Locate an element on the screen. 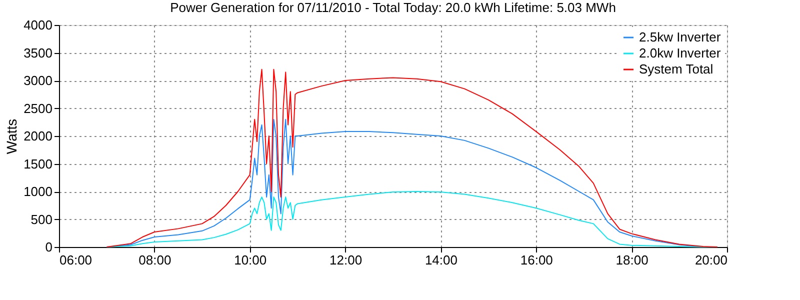 The width and height of the screenshot is (800, 300). chart-title: Power Generation for 07/11/2010 - Total Today: 20.0 kWh Lifetime: 5.03 MWh is located at coordinates (393, 7).